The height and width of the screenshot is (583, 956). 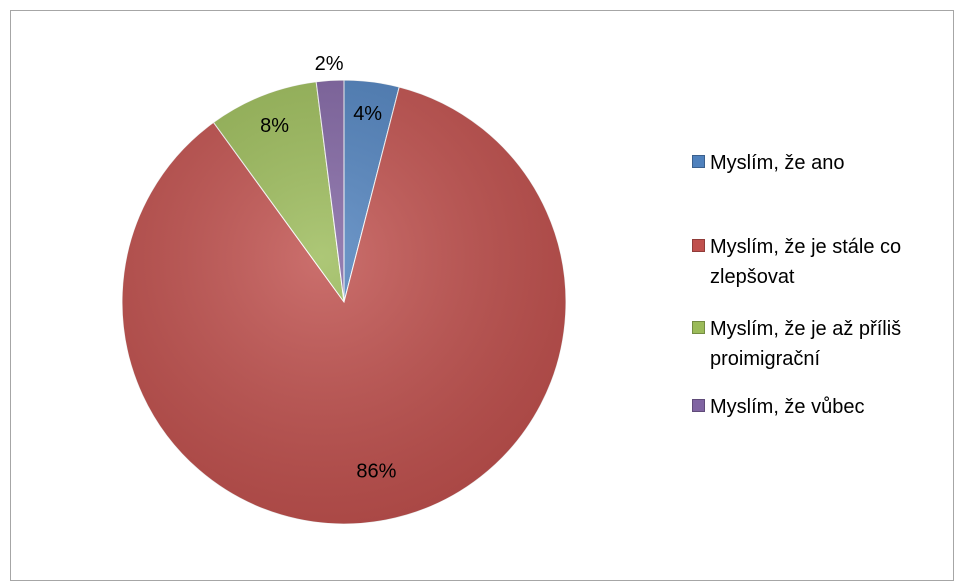 I want to click on legend-label-1: Myslím, že je stále co zlepšovat, so click(x=806, y=262).